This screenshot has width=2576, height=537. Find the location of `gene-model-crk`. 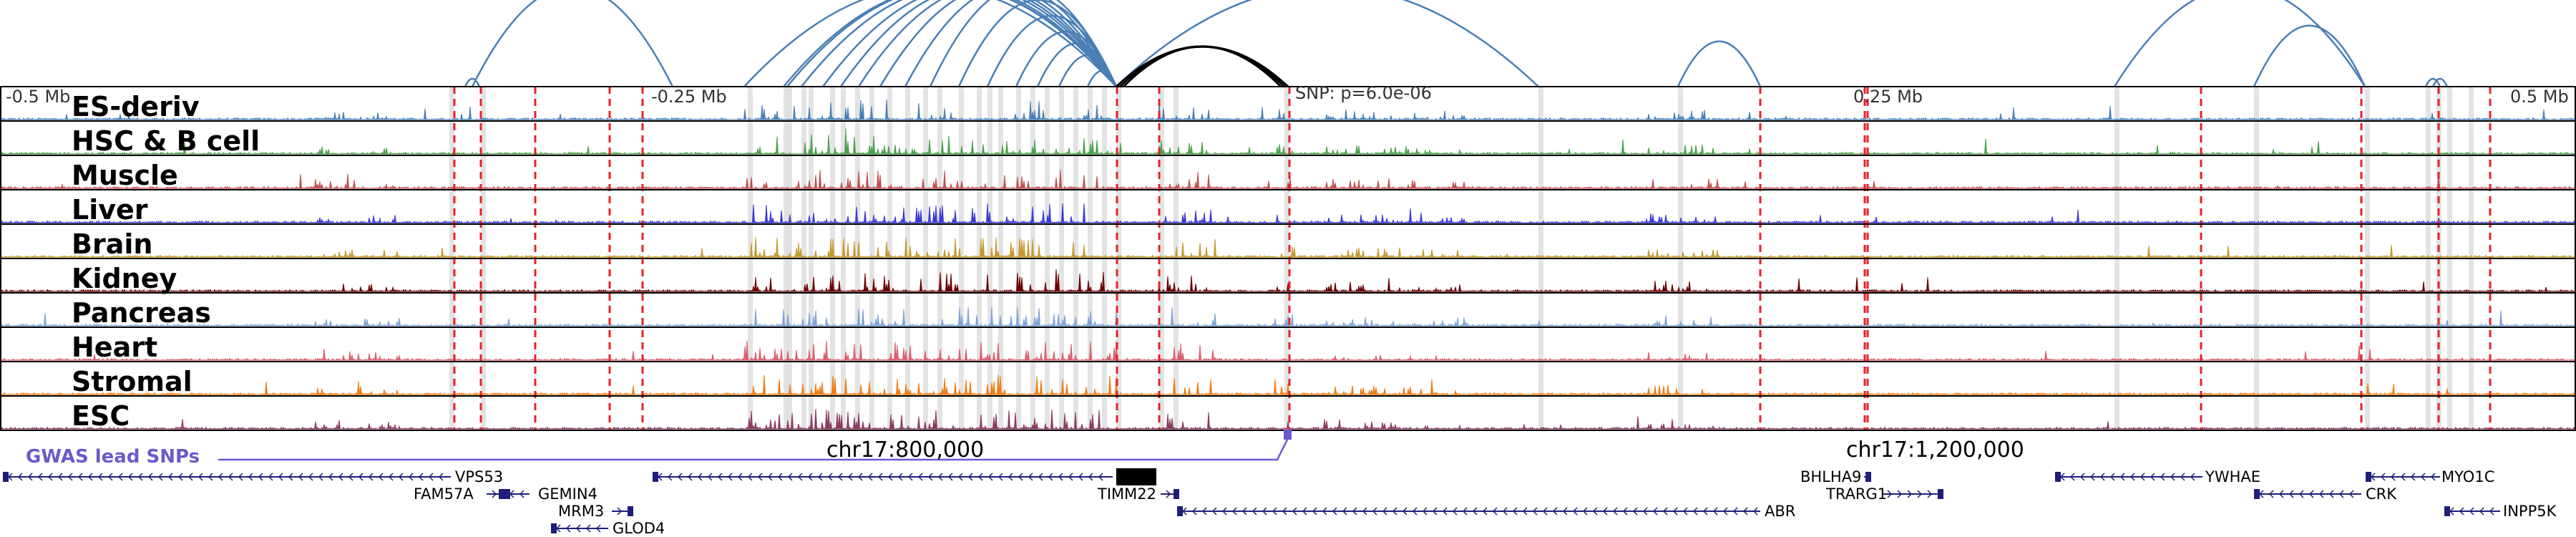

gene-model-crk is located at coordinates (2307, 494).